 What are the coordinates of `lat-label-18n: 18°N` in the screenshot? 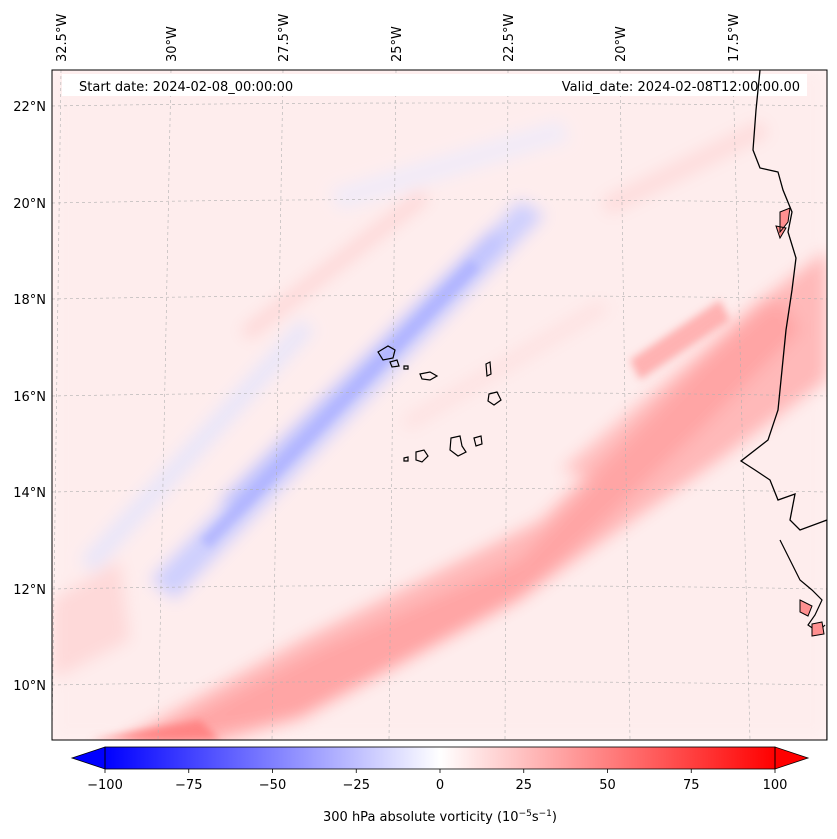 It's located at (29, 300).